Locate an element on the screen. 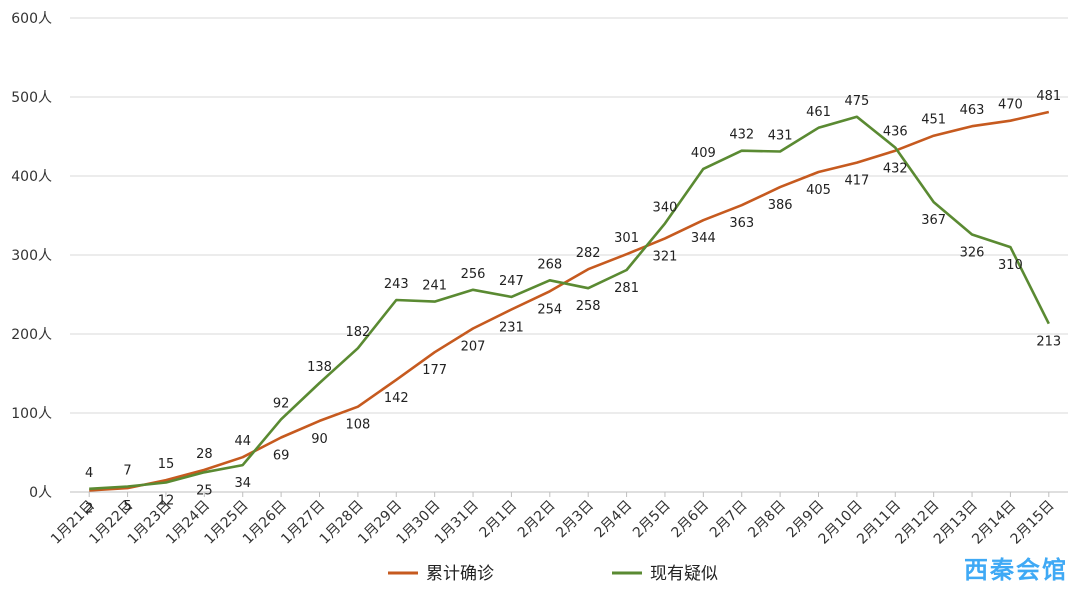 The image size is (1080, 593). data-label: 256 is located at coordinates (473, 274).